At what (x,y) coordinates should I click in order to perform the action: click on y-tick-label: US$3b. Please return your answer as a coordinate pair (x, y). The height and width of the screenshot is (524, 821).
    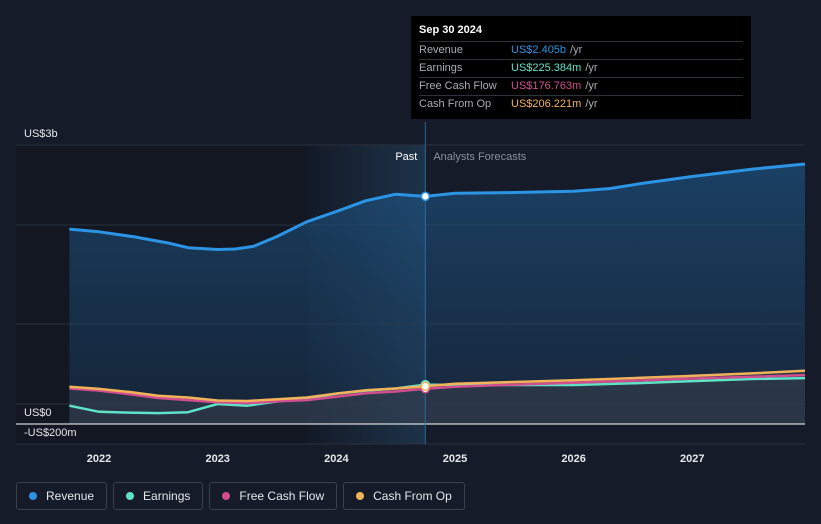
    Looking at the image, I should click on (41, 134).